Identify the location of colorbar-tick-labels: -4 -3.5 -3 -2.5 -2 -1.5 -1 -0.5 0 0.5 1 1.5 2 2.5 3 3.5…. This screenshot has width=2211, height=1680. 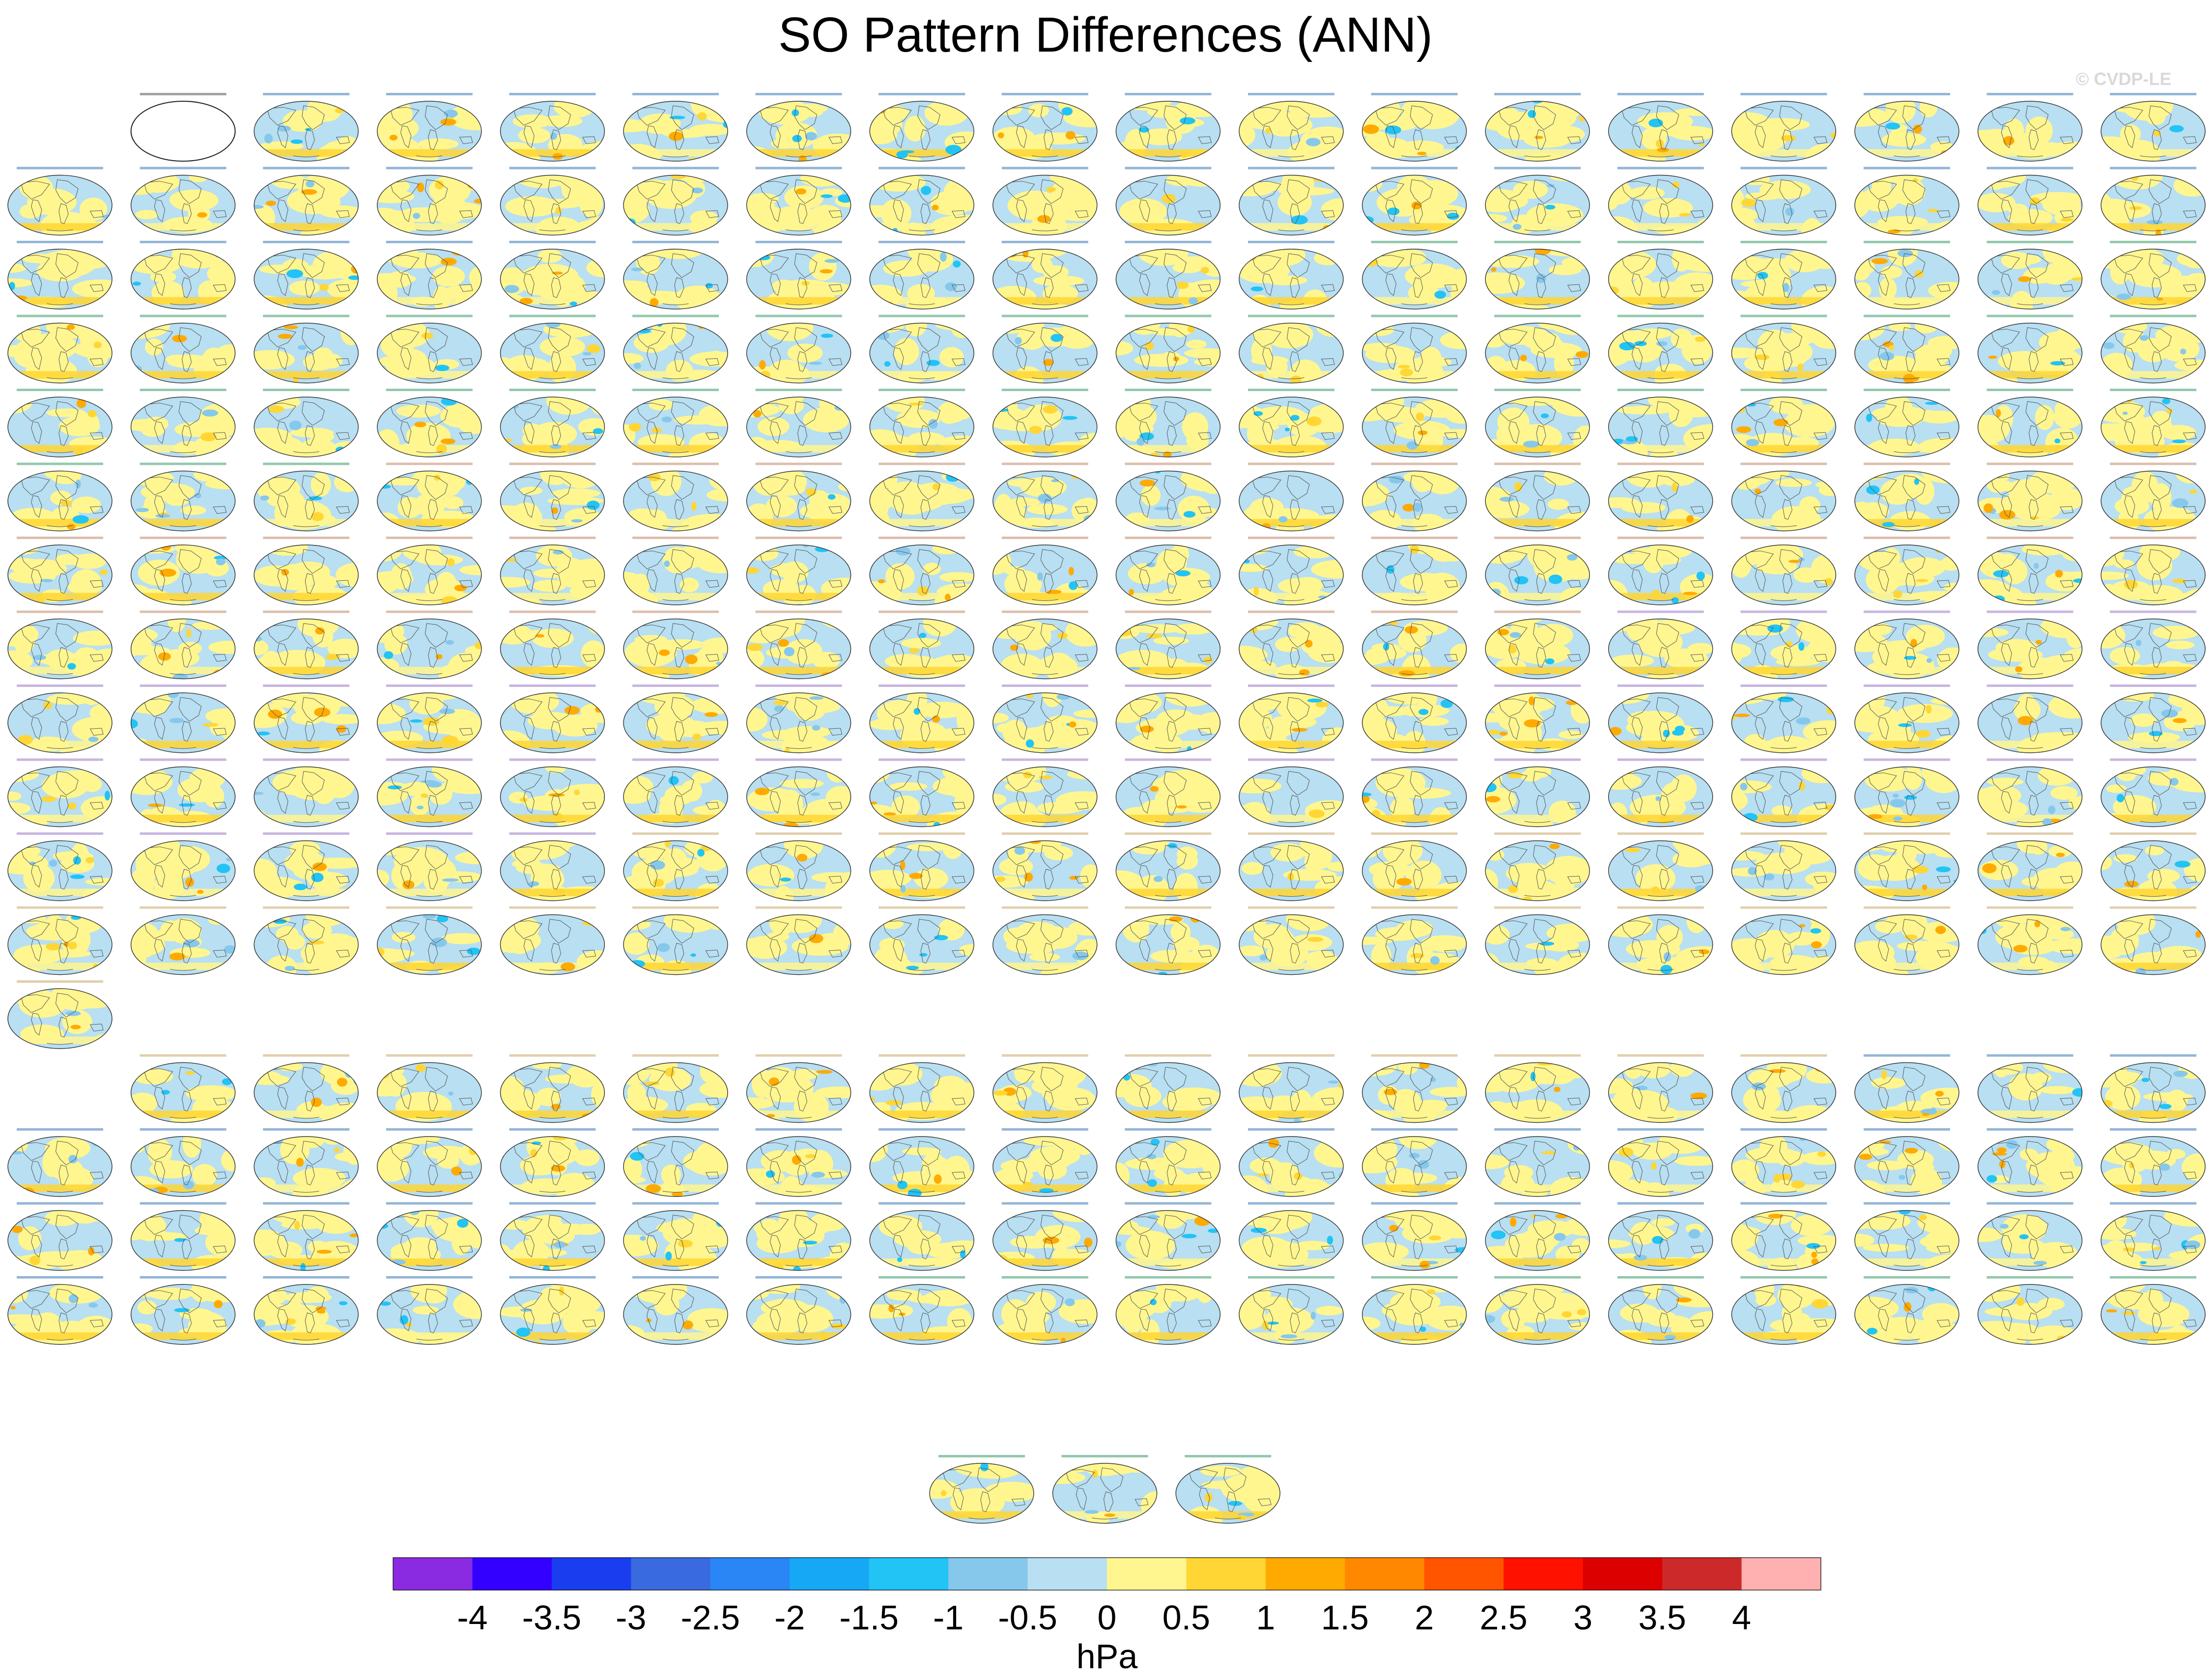
(1104, 1617).